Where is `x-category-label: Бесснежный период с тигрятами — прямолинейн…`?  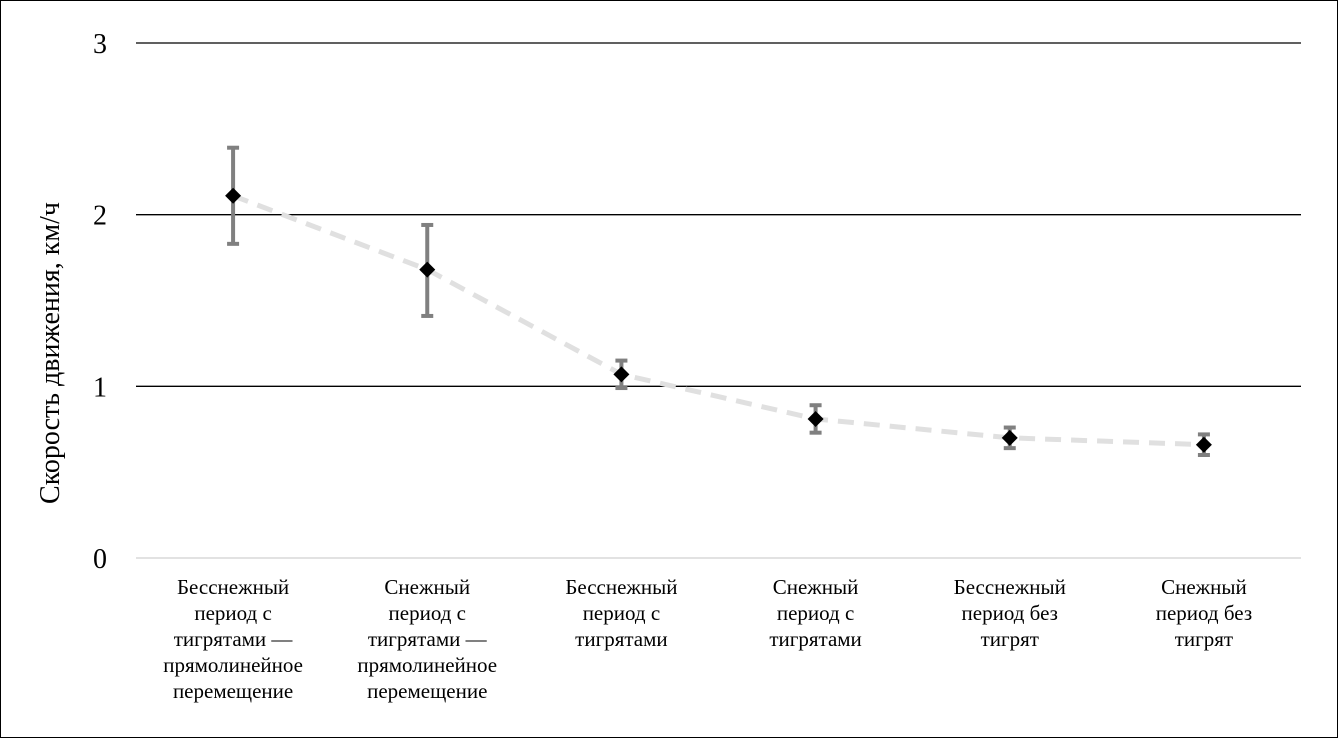 x-category-label: Бесснежный период с тигрятами — прямолинейн… is located at coordinates (233, 639).